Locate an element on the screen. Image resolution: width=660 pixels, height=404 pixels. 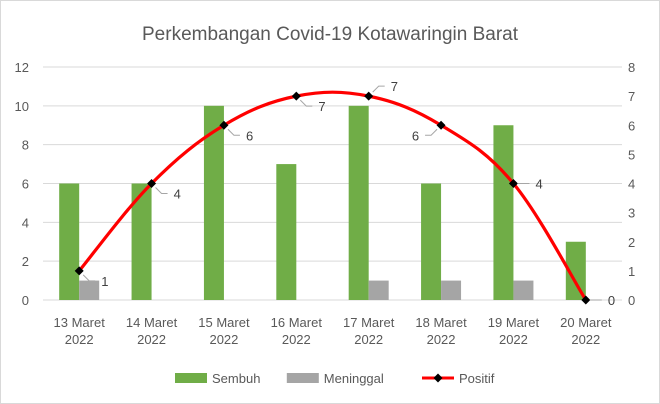
right-tick-label: 7 is located at coordinates (631, 96).